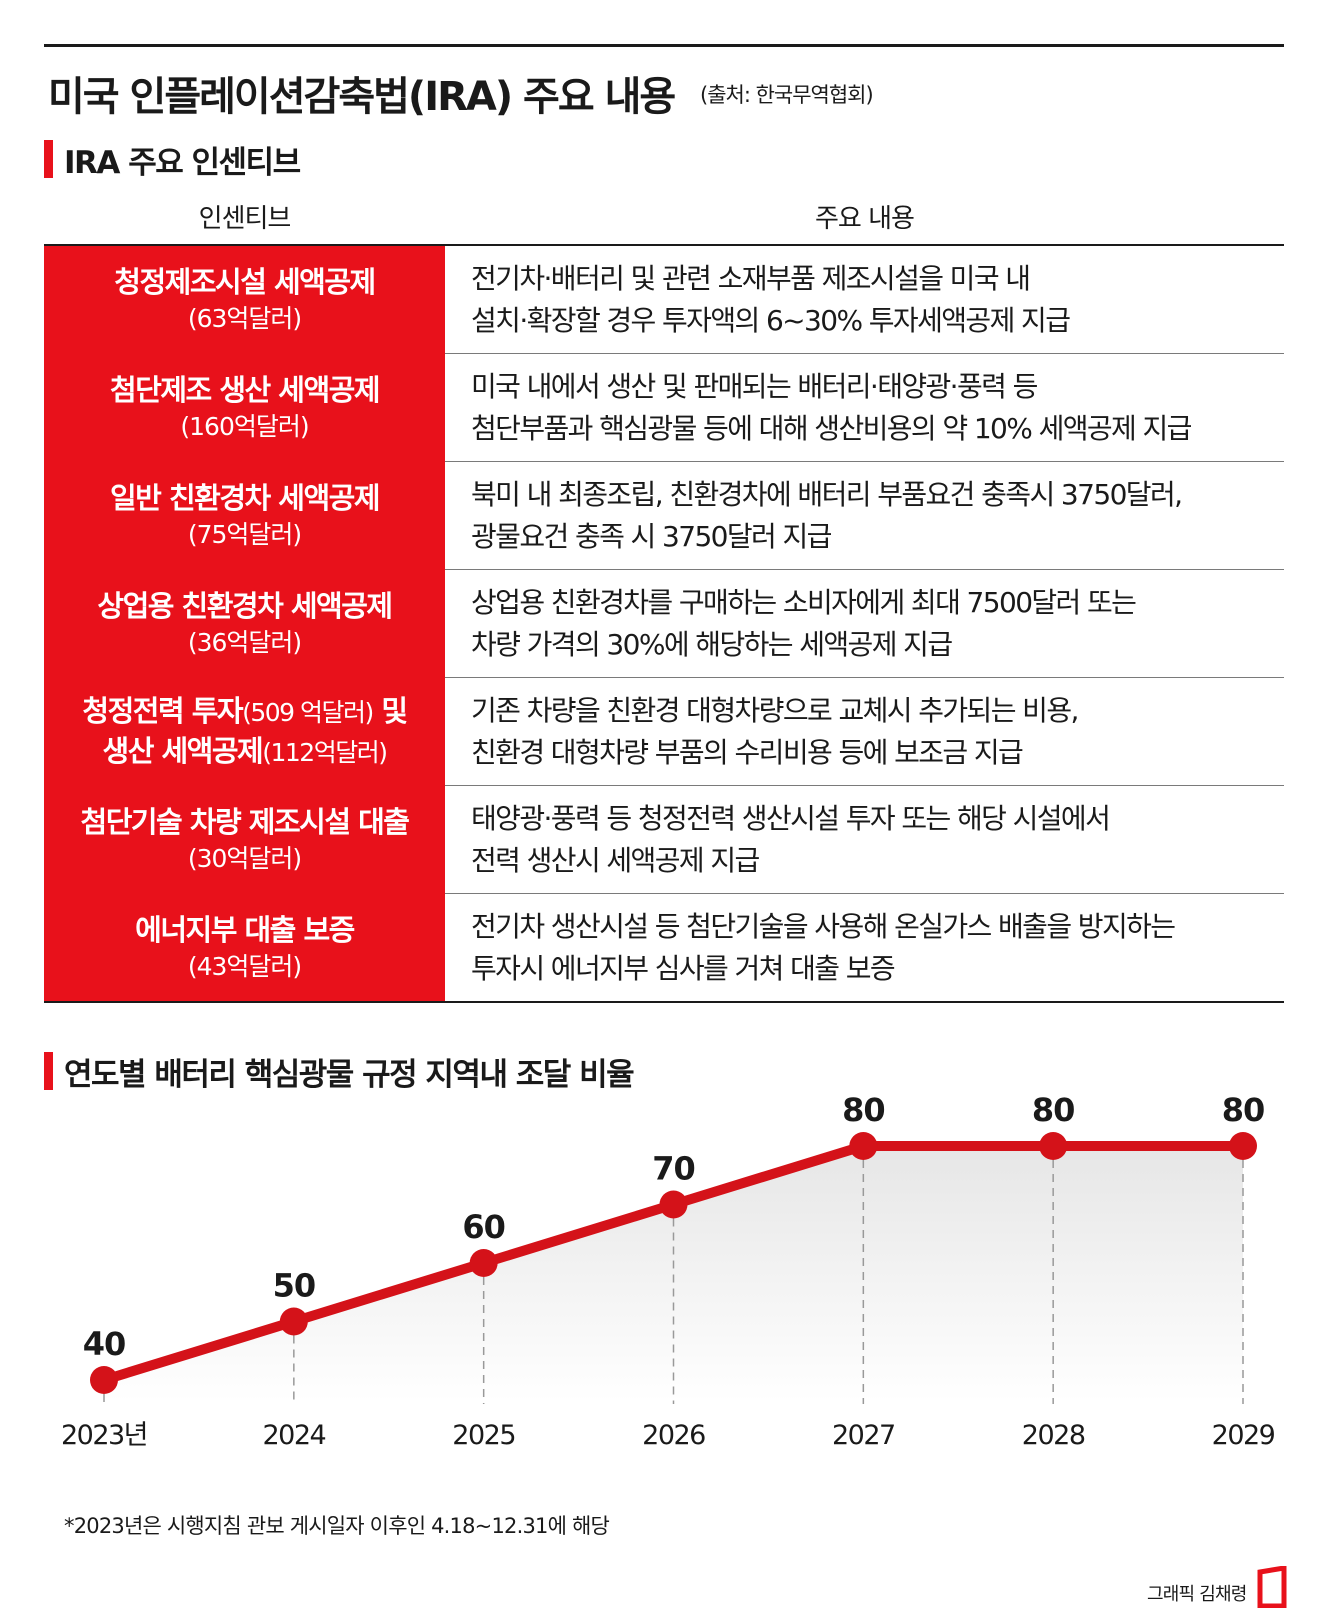 This screenshot has height=1624, width=1327. What do you see at coordinates (293, 1435) in the screenshot?
I see `x-tick-label: 2024` at bounding box center [293, 1435].